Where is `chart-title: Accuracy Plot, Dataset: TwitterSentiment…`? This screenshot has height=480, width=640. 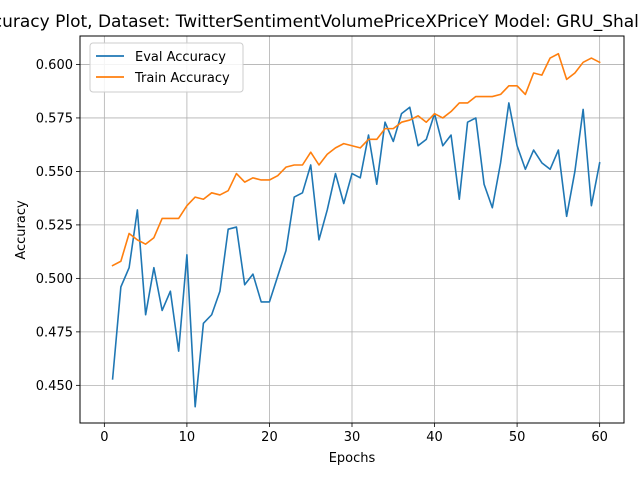
chart-title: Accuracy Plot, Dataset: TwitterSentiment… is located at coordinates (320, 22).